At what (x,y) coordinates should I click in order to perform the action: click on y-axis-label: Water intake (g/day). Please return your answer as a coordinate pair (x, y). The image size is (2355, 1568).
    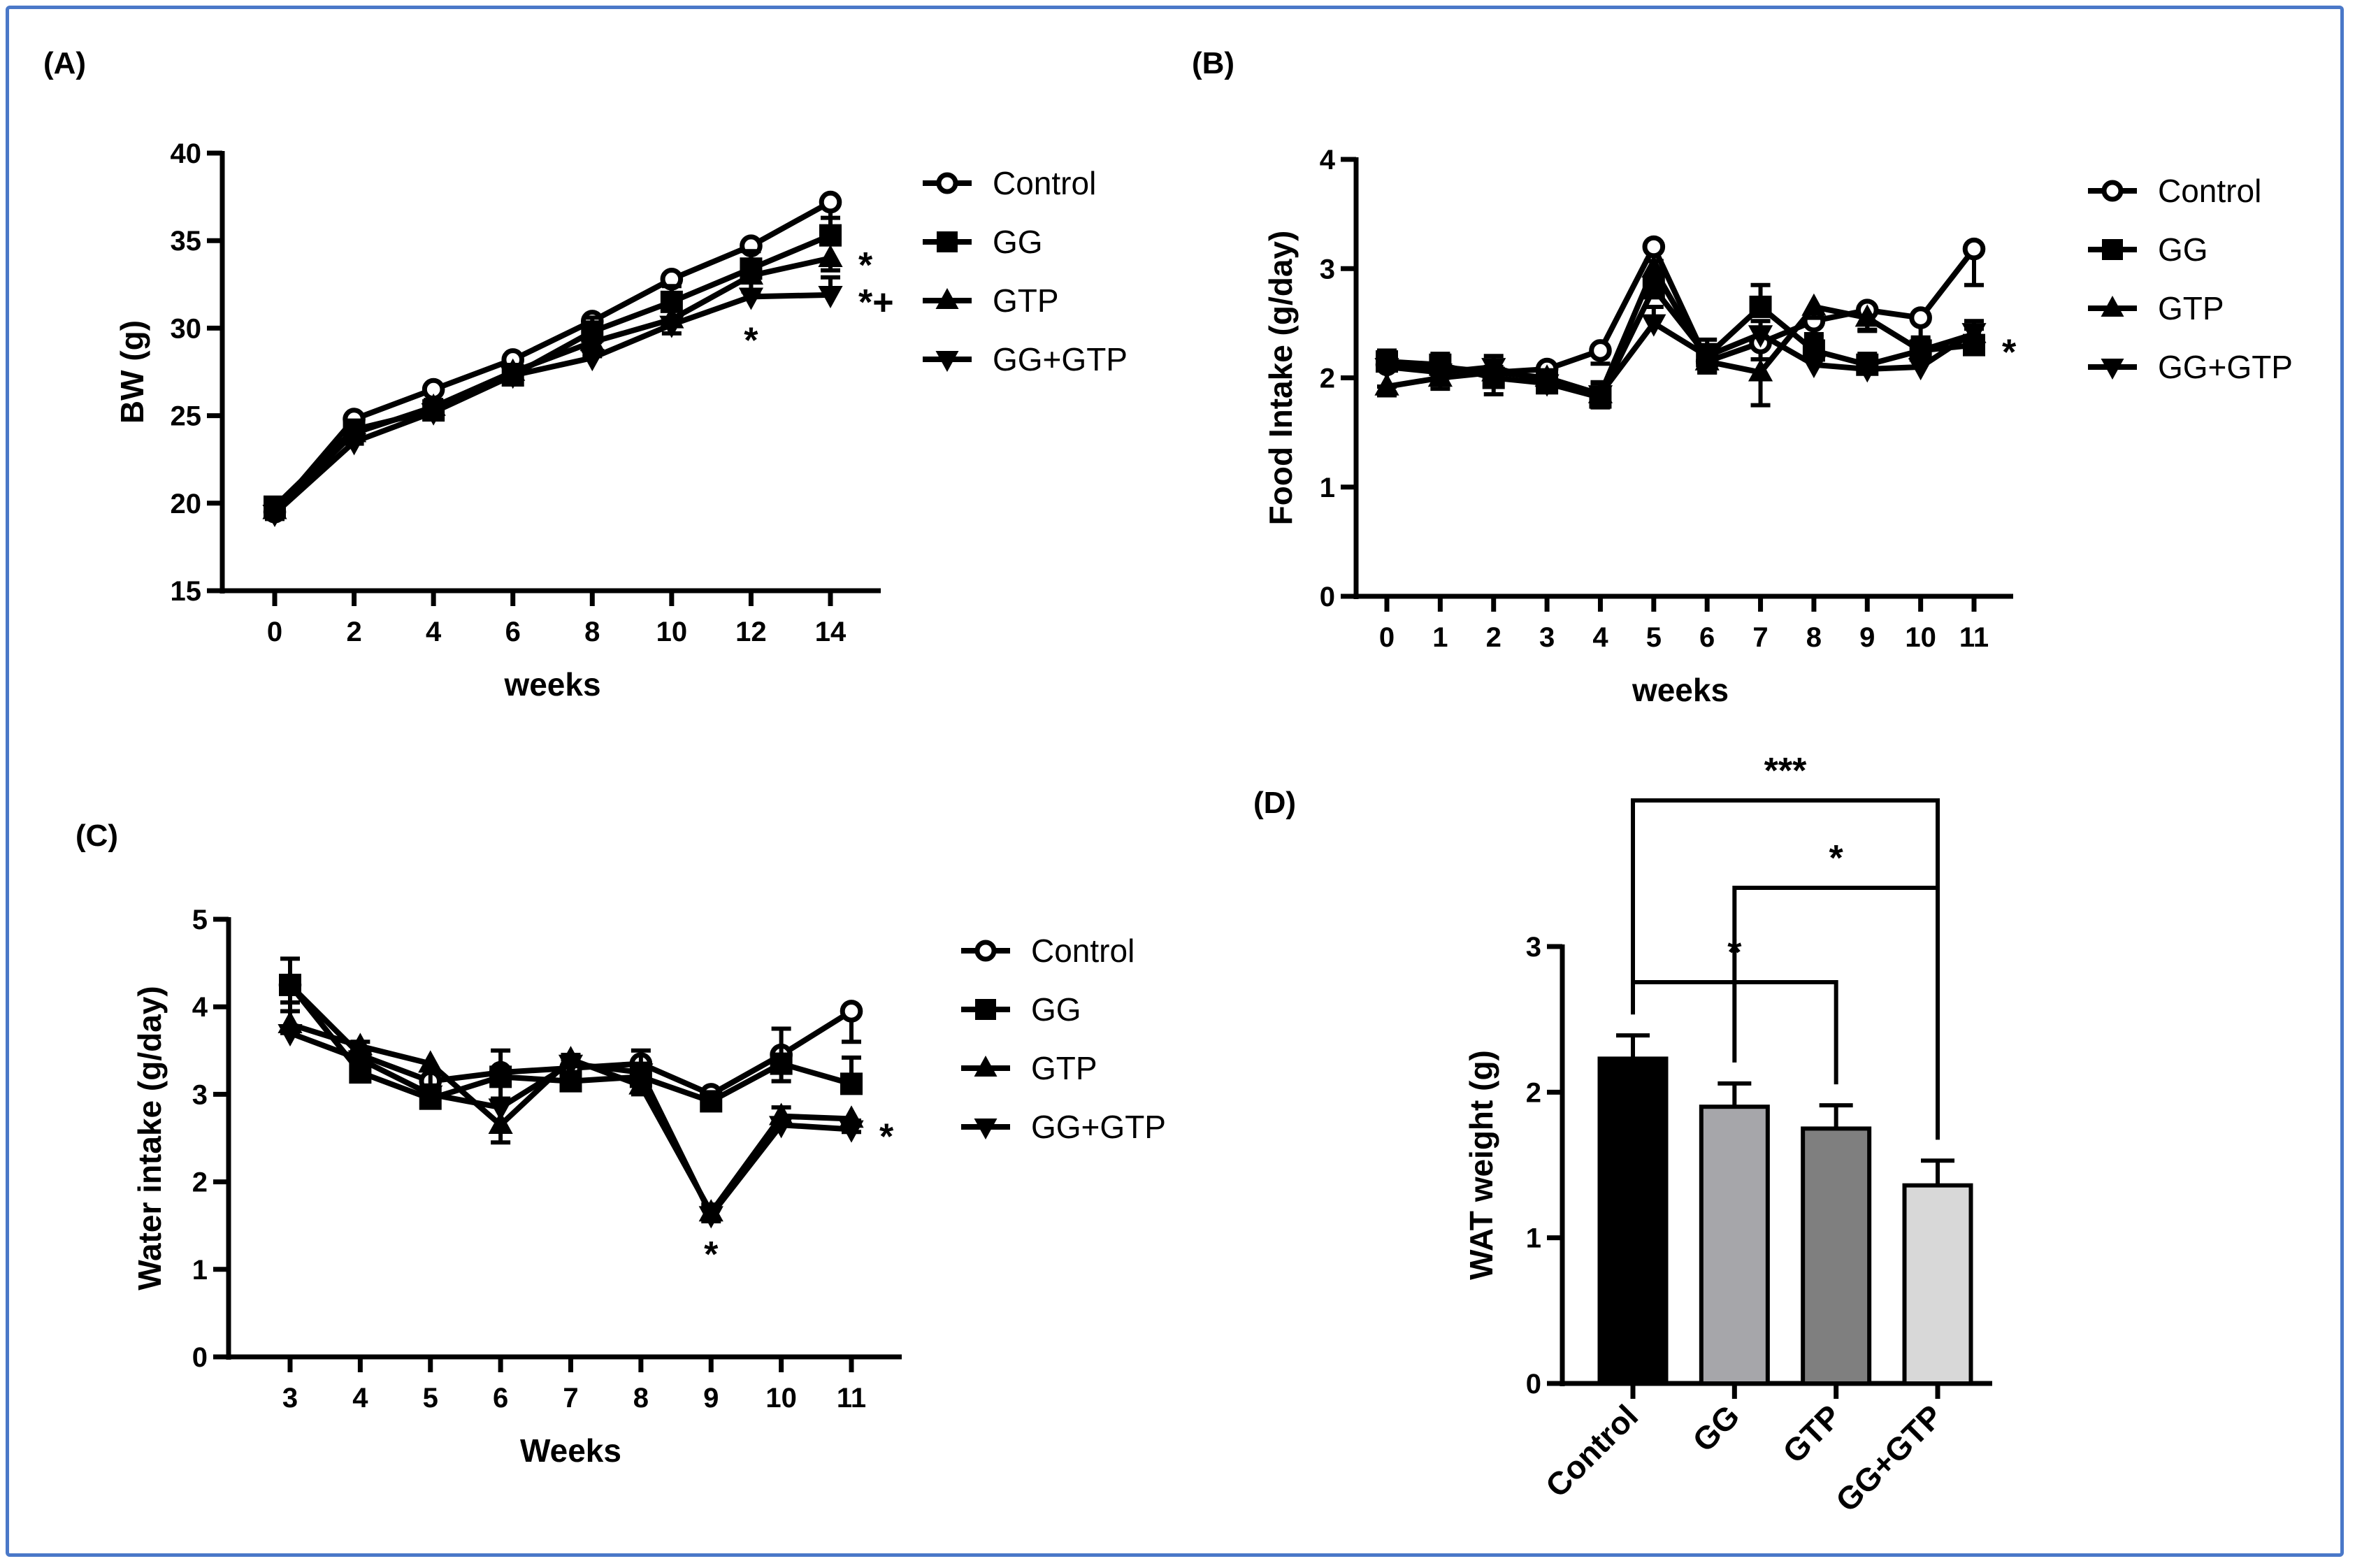
    Looking at the image, I should click on (149, 1138).